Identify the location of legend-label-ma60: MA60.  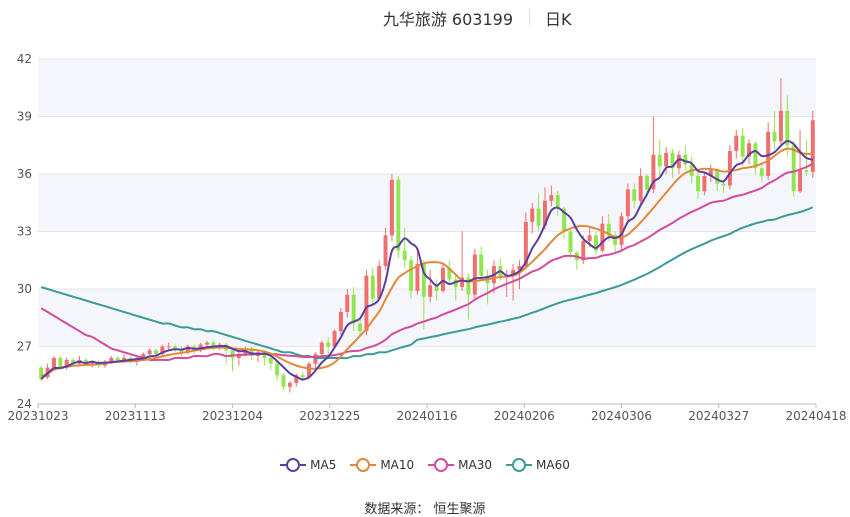
(553, 465).